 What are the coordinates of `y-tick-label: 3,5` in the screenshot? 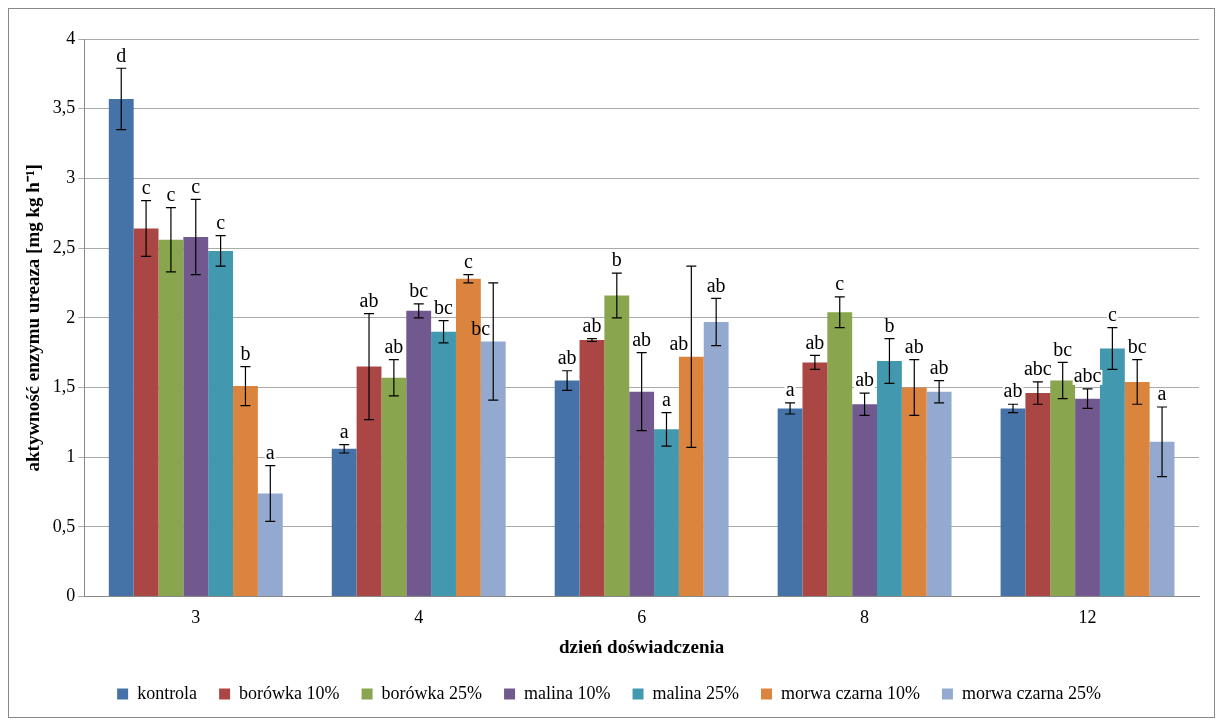 It's located at (64, 107).